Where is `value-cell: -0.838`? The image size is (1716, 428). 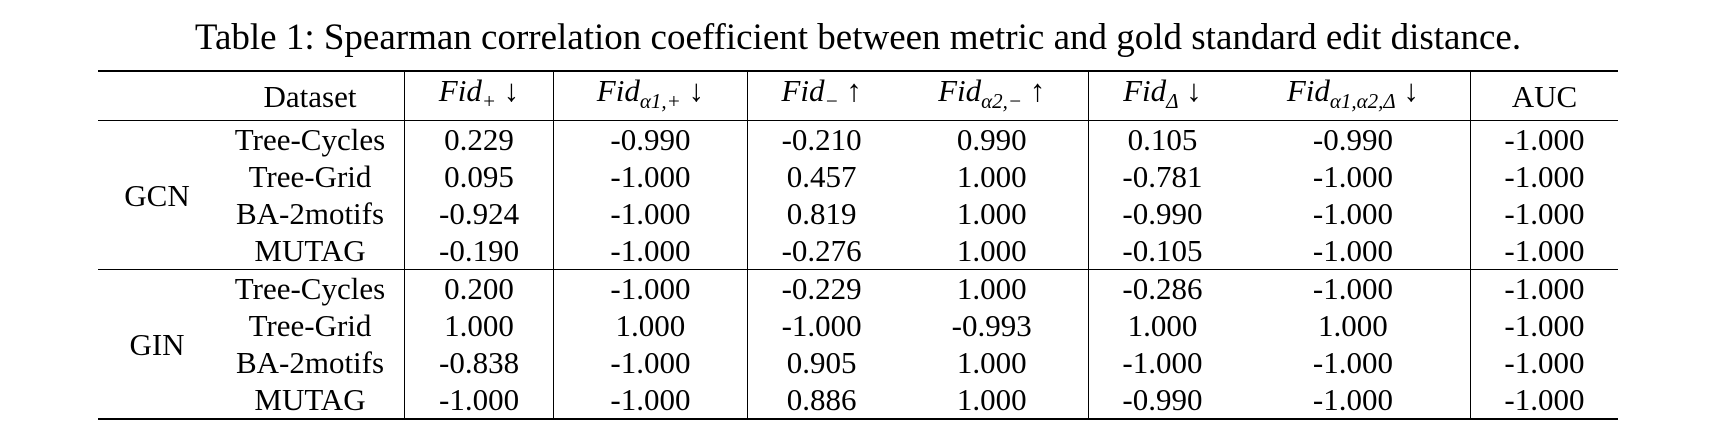
value-cell: -0.838 is located at coordinates (478, 363).